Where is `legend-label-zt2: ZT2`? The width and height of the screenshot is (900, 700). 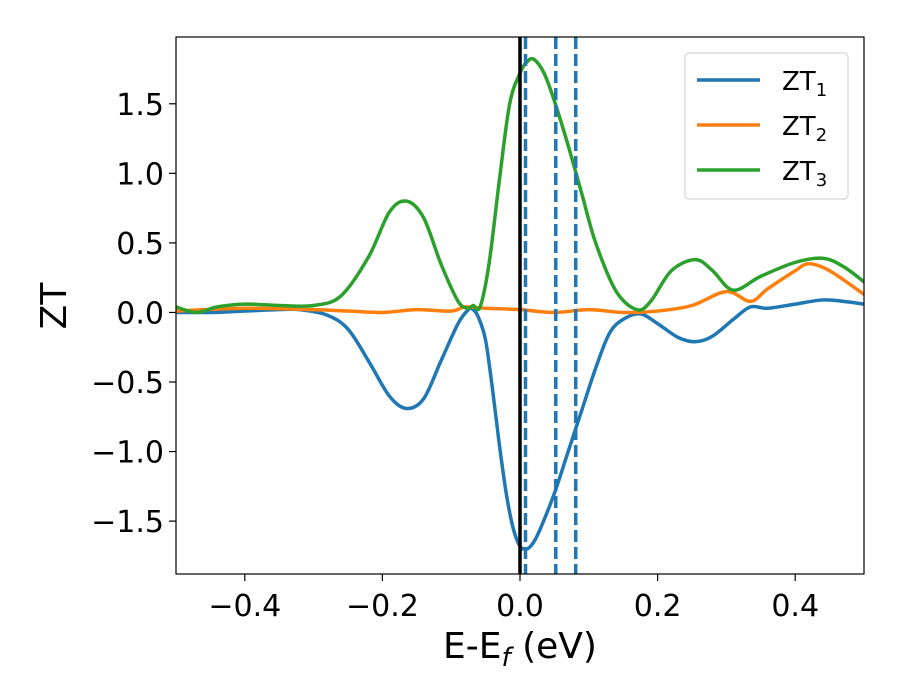
legend-label-zt2: ZT2 is located at coordinates (804, 129).